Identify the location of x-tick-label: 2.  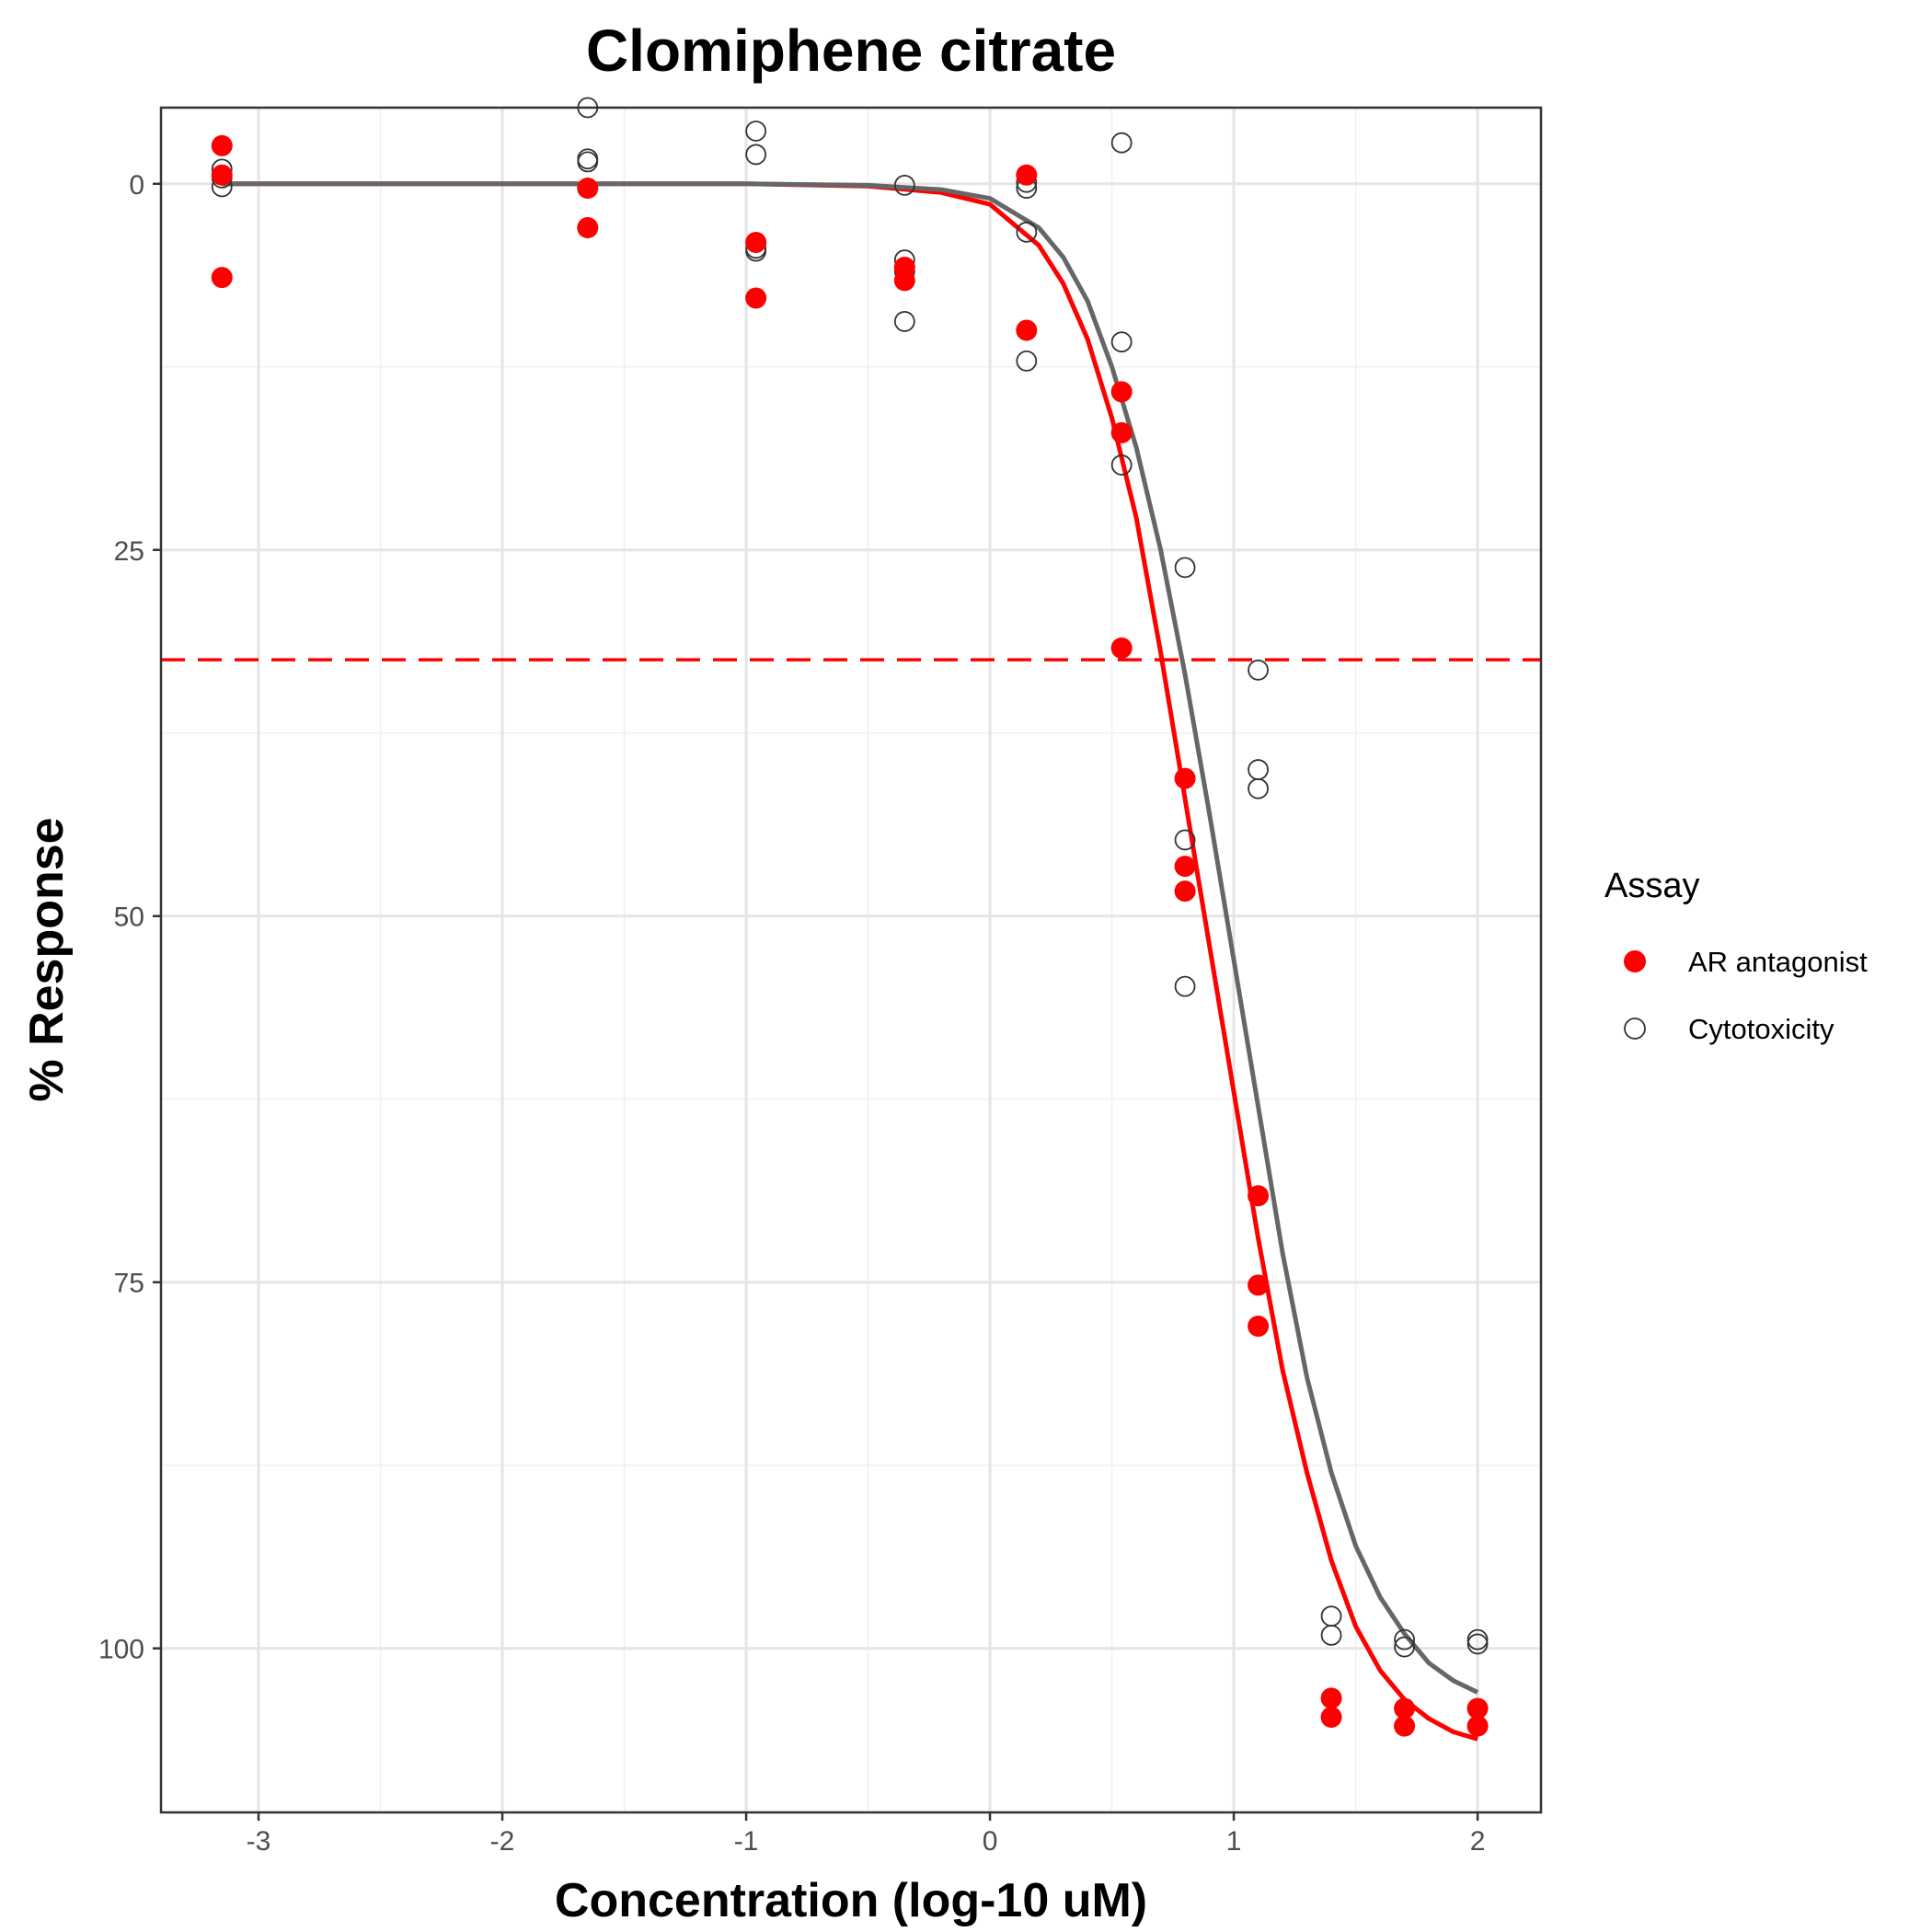
(1478, 1841).